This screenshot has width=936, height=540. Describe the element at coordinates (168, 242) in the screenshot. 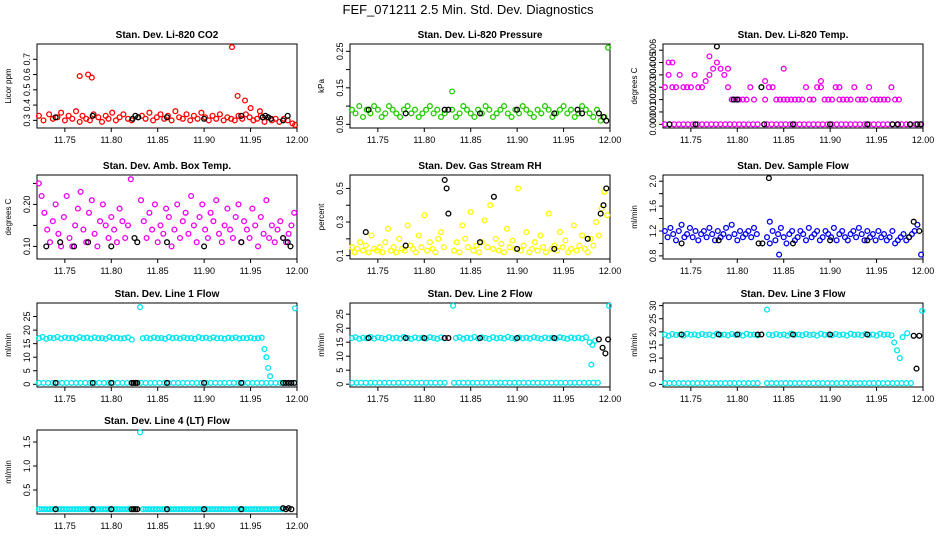

I see `series-black` at that location.